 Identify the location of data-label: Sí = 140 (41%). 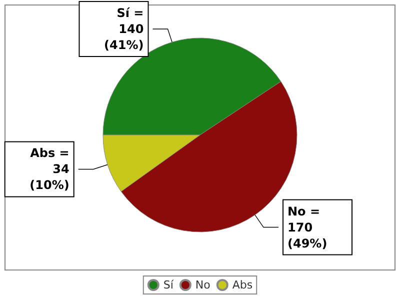
(124, 29).